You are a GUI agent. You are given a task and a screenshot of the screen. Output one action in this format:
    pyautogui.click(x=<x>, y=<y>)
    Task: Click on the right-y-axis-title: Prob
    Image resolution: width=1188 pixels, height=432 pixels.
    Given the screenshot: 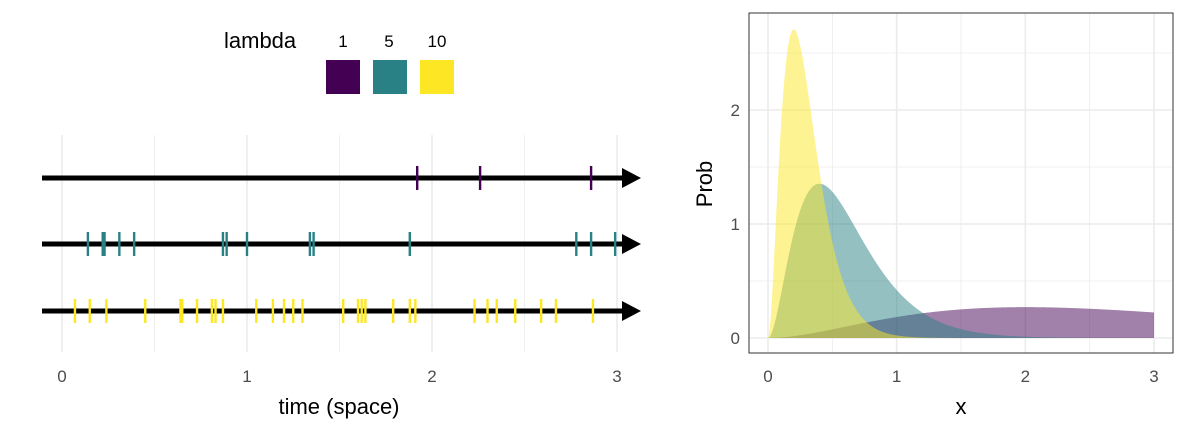 What is the action you would take?
    pyautogui.click(x=704, y=184)
    